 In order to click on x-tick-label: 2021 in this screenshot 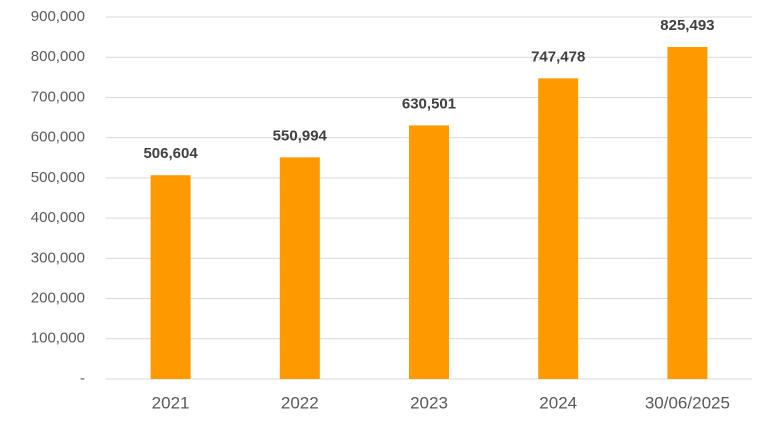, I will do `click(171, 402)`.